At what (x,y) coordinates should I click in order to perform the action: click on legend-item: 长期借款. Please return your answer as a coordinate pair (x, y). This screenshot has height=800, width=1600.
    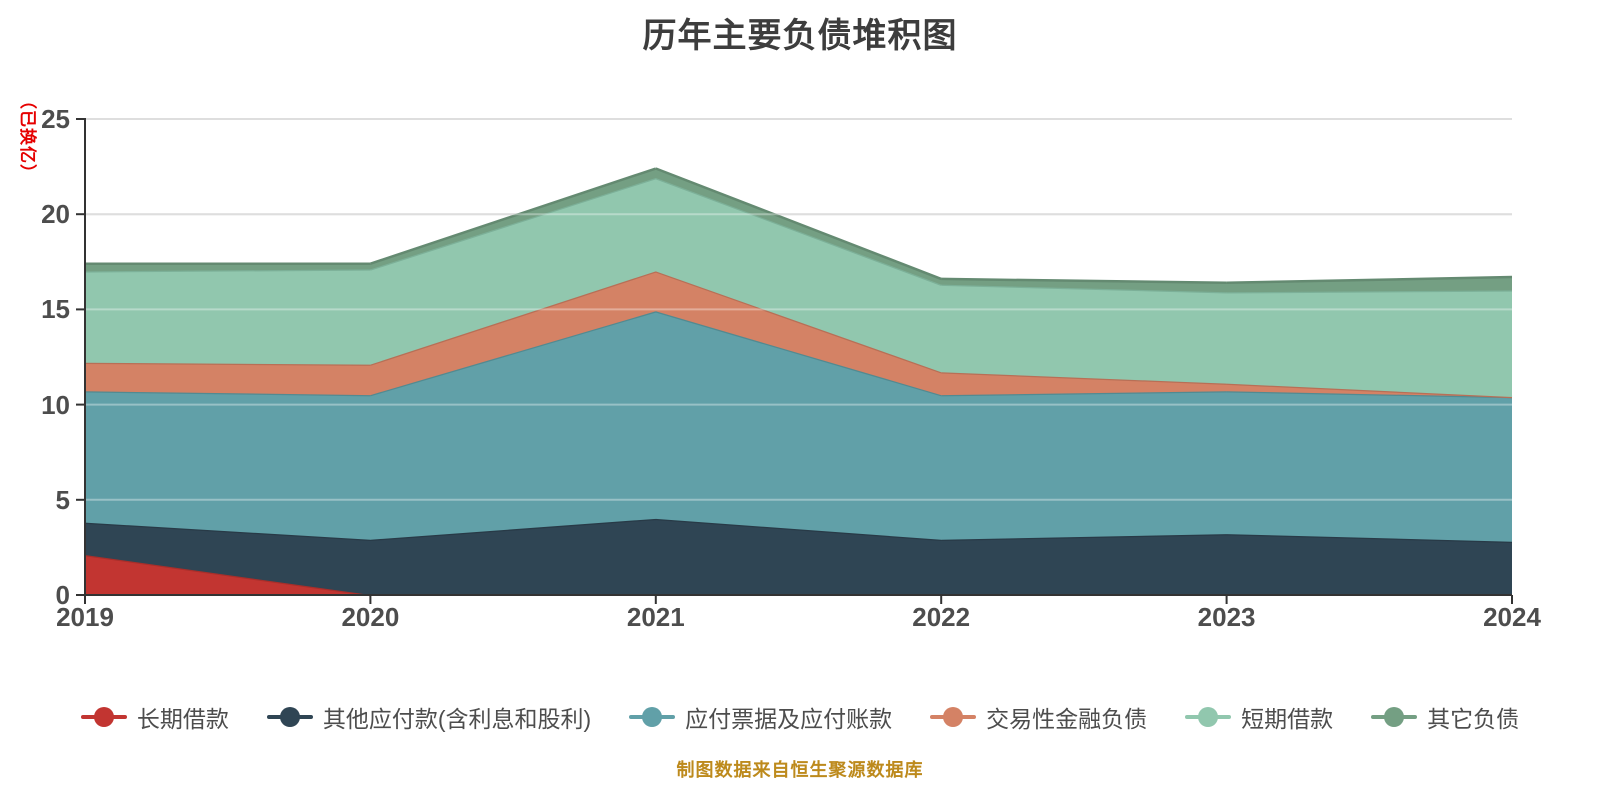
    Looking at the image, I should click on (154, 717).